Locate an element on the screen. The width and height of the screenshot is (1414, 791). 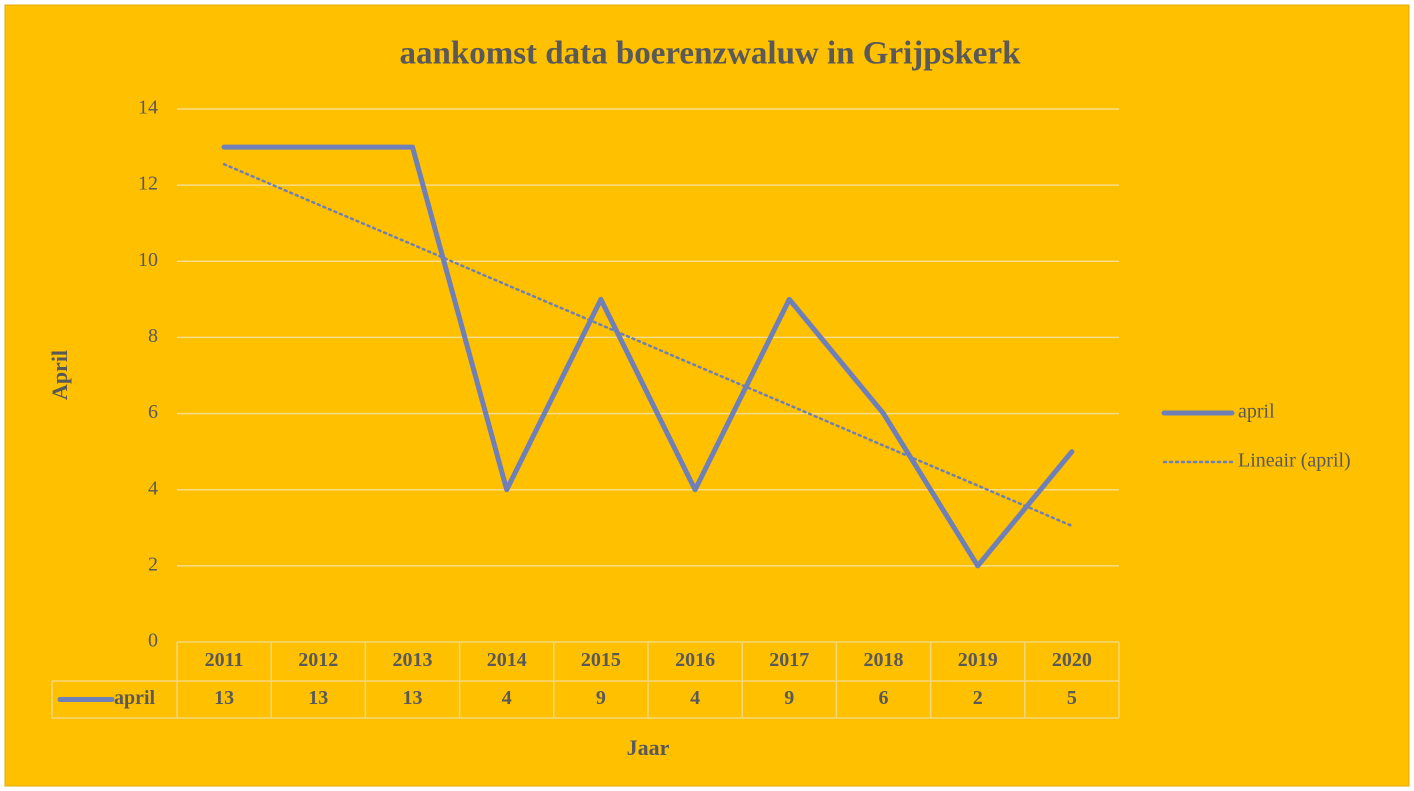
y-tick-label: 0 is located at coordinates (153, 641).